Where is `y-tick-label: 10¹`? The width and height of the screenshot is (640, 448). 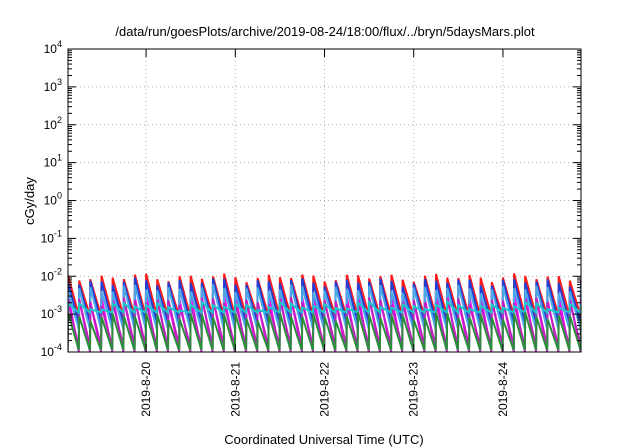 y-tick-label: 10¹ is located at coordinates (53, 161).